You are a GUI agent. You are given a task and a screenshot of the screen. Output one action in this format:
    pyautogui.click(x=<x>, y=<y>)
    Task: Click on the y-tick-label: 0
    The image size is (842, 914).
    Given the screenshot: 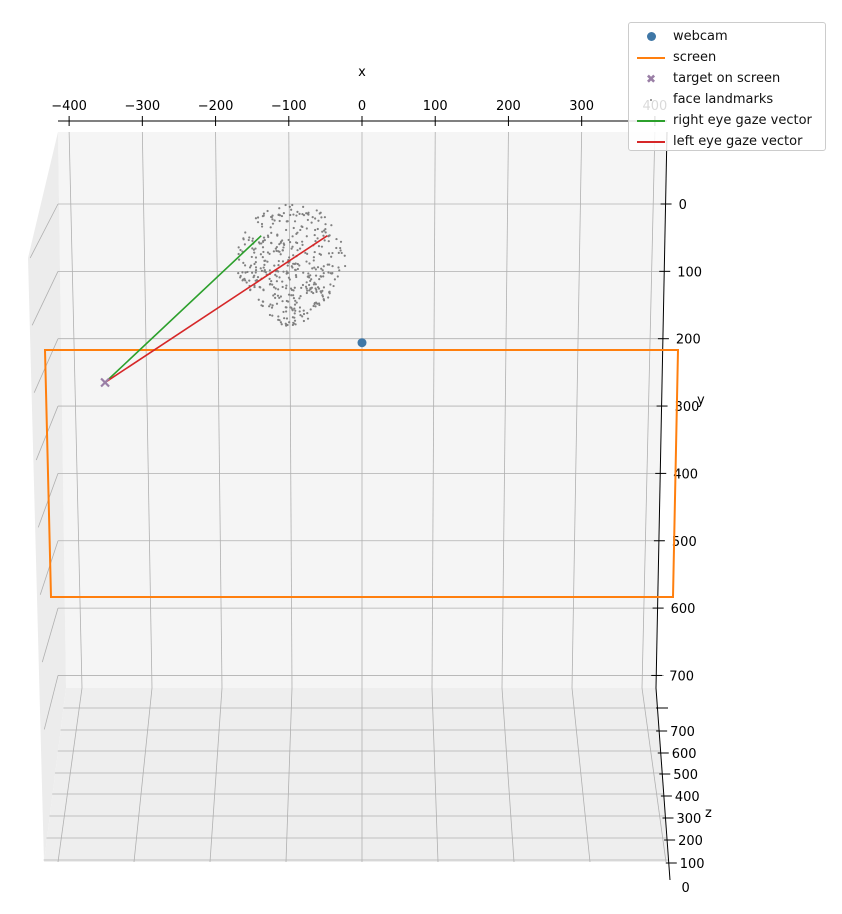 What is the action you would take?
    pyautogui.click(x=683, y=205)
    